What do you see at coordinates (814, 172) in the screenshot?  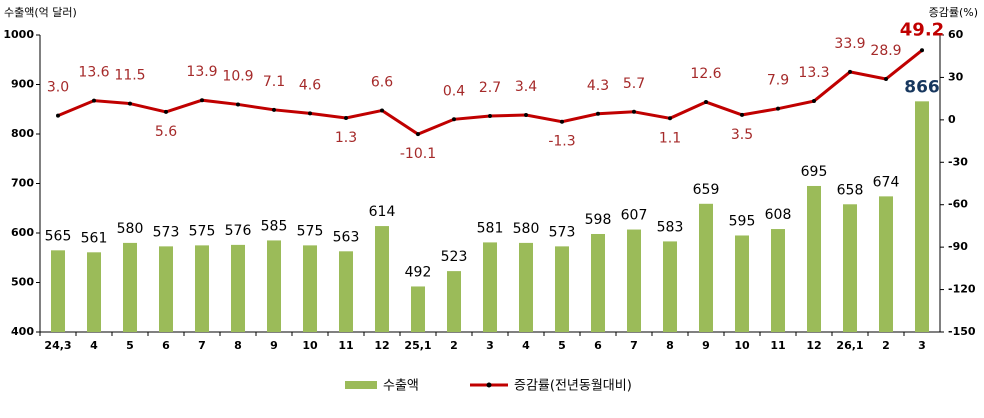 I see `bar-value-label: 695` at bounding box center [814, 172].